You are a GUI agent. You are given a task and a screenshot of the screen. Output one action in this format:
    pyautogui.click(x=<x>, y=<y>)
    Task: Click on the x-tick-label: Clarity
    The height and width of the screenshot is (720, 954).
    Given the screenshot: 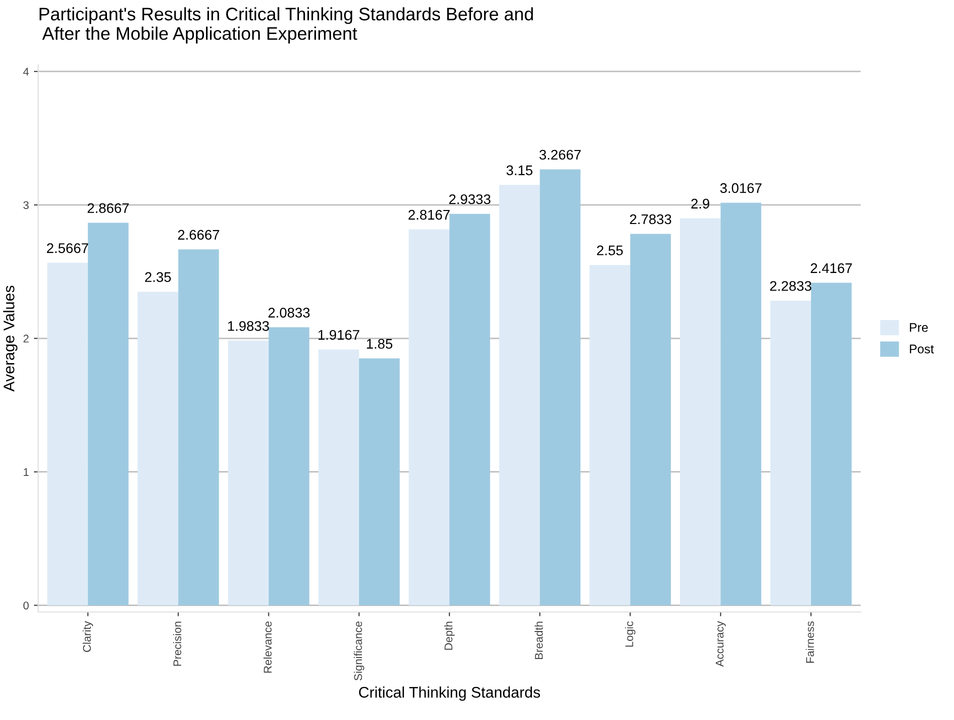 What is the action you would take?
    pyautogui.click(x=88, y=636)
    